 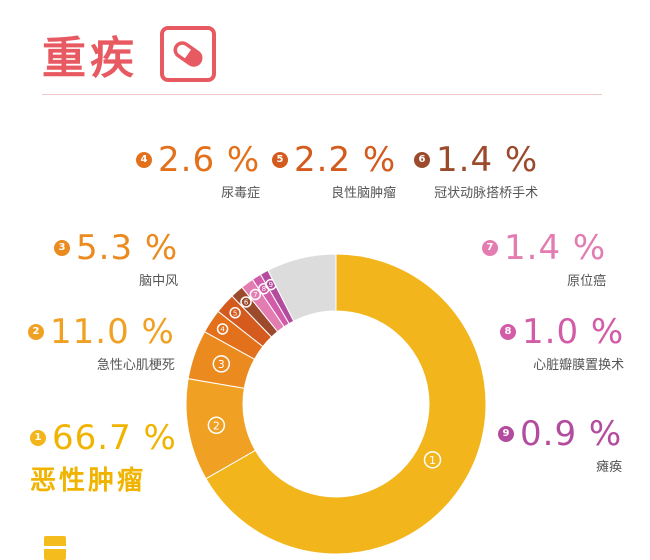 What do you see at coordinates (209, 160) in the screenshot?
I see `slice-value-4: 2.6 %` at bounding box center [209, 160].